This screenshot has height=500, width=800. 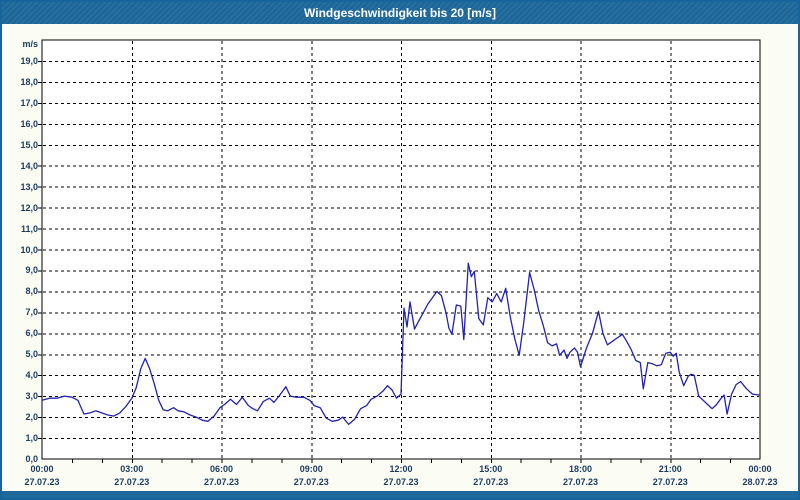 What do you see at coordinates (760, 482) in the screenshot?
I see `x-tick-date-label: 28.07.23` at bounding box center [760, 482].